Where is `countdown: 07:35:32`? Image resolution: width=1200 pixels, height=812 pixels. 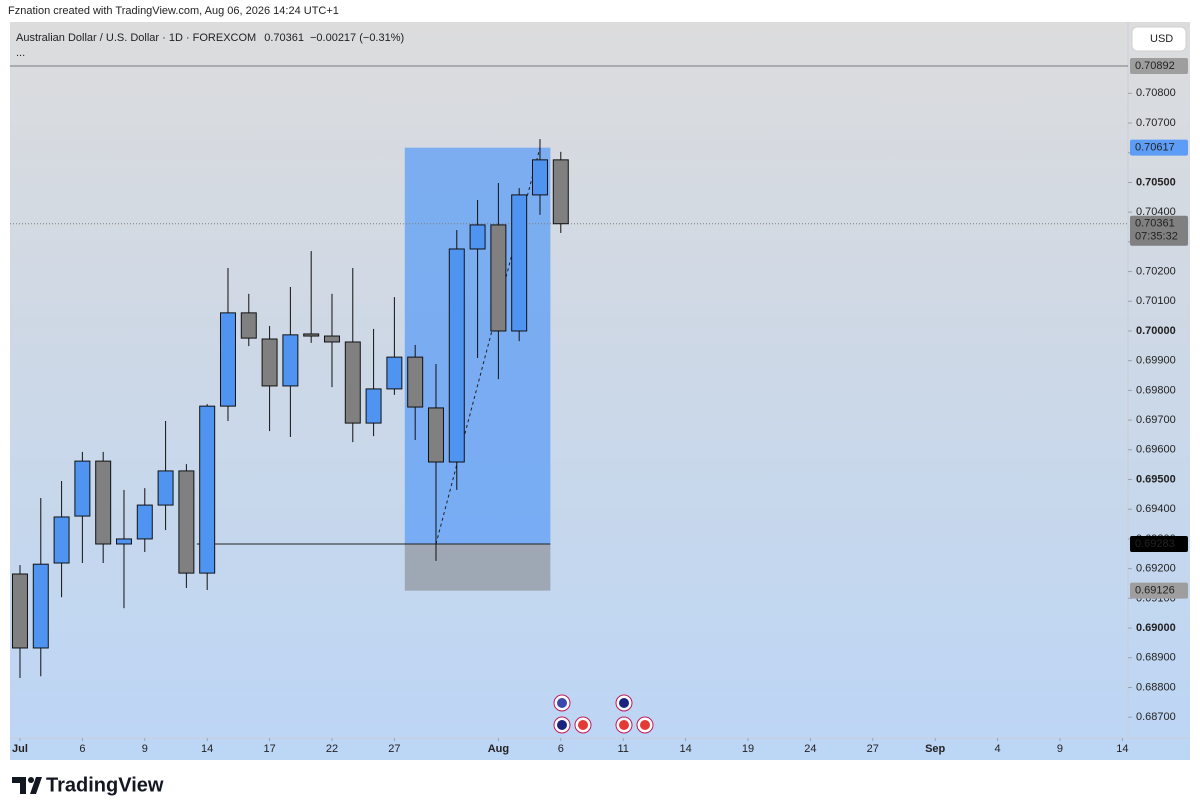
countdown: 07:35:32 is located at coordinates (1156, 237).